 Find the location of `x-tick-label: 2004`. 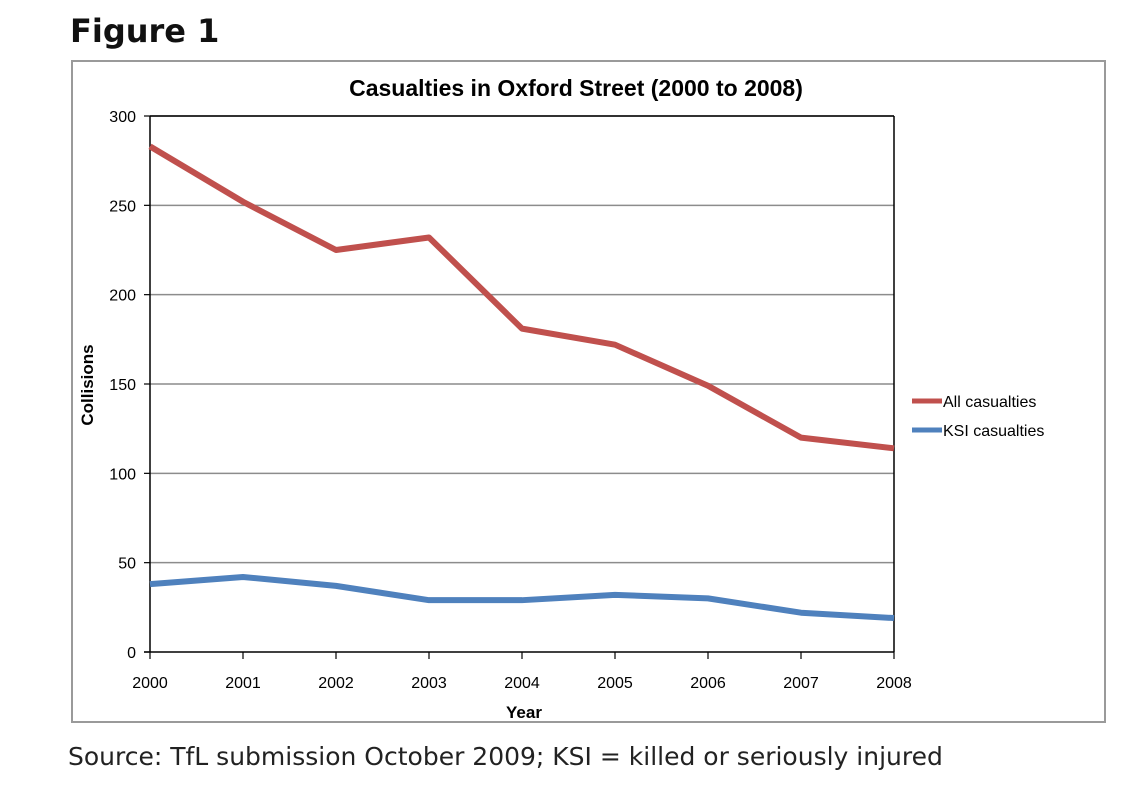

x-tick-label: 2004 is located at coordinates (522, 683).